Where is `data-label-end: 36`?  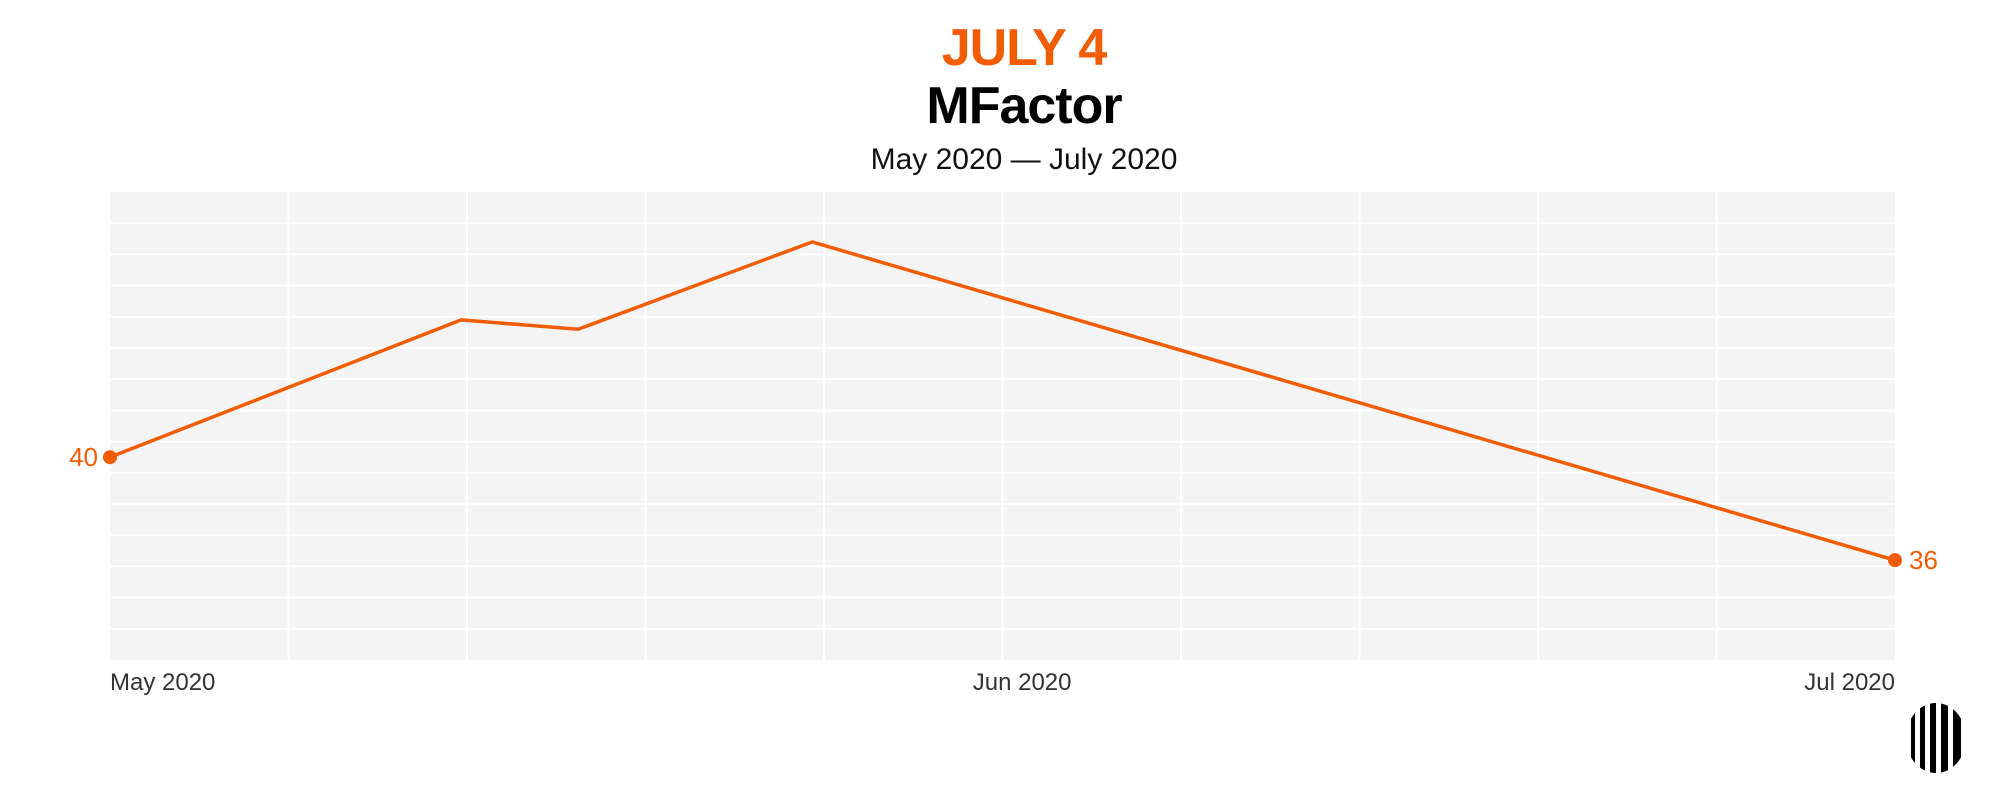
data-label-end: 36 is located at coordinates (1923, 560).